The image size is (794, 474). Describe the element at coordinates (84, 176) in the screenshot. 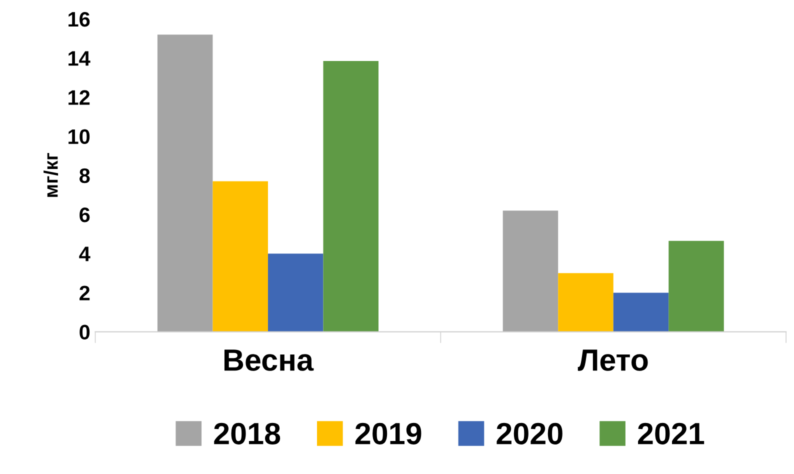

I see `y-tick-label: 8` at that location.